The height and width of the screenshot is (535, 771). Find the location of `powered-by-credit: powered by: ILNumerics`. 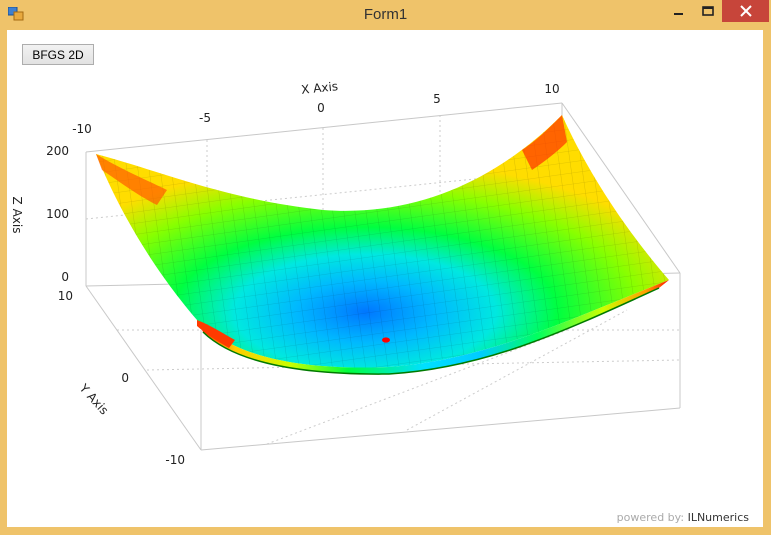

powered-by-credit: powered by: ILNumerics is located at coordinates (683, 517).